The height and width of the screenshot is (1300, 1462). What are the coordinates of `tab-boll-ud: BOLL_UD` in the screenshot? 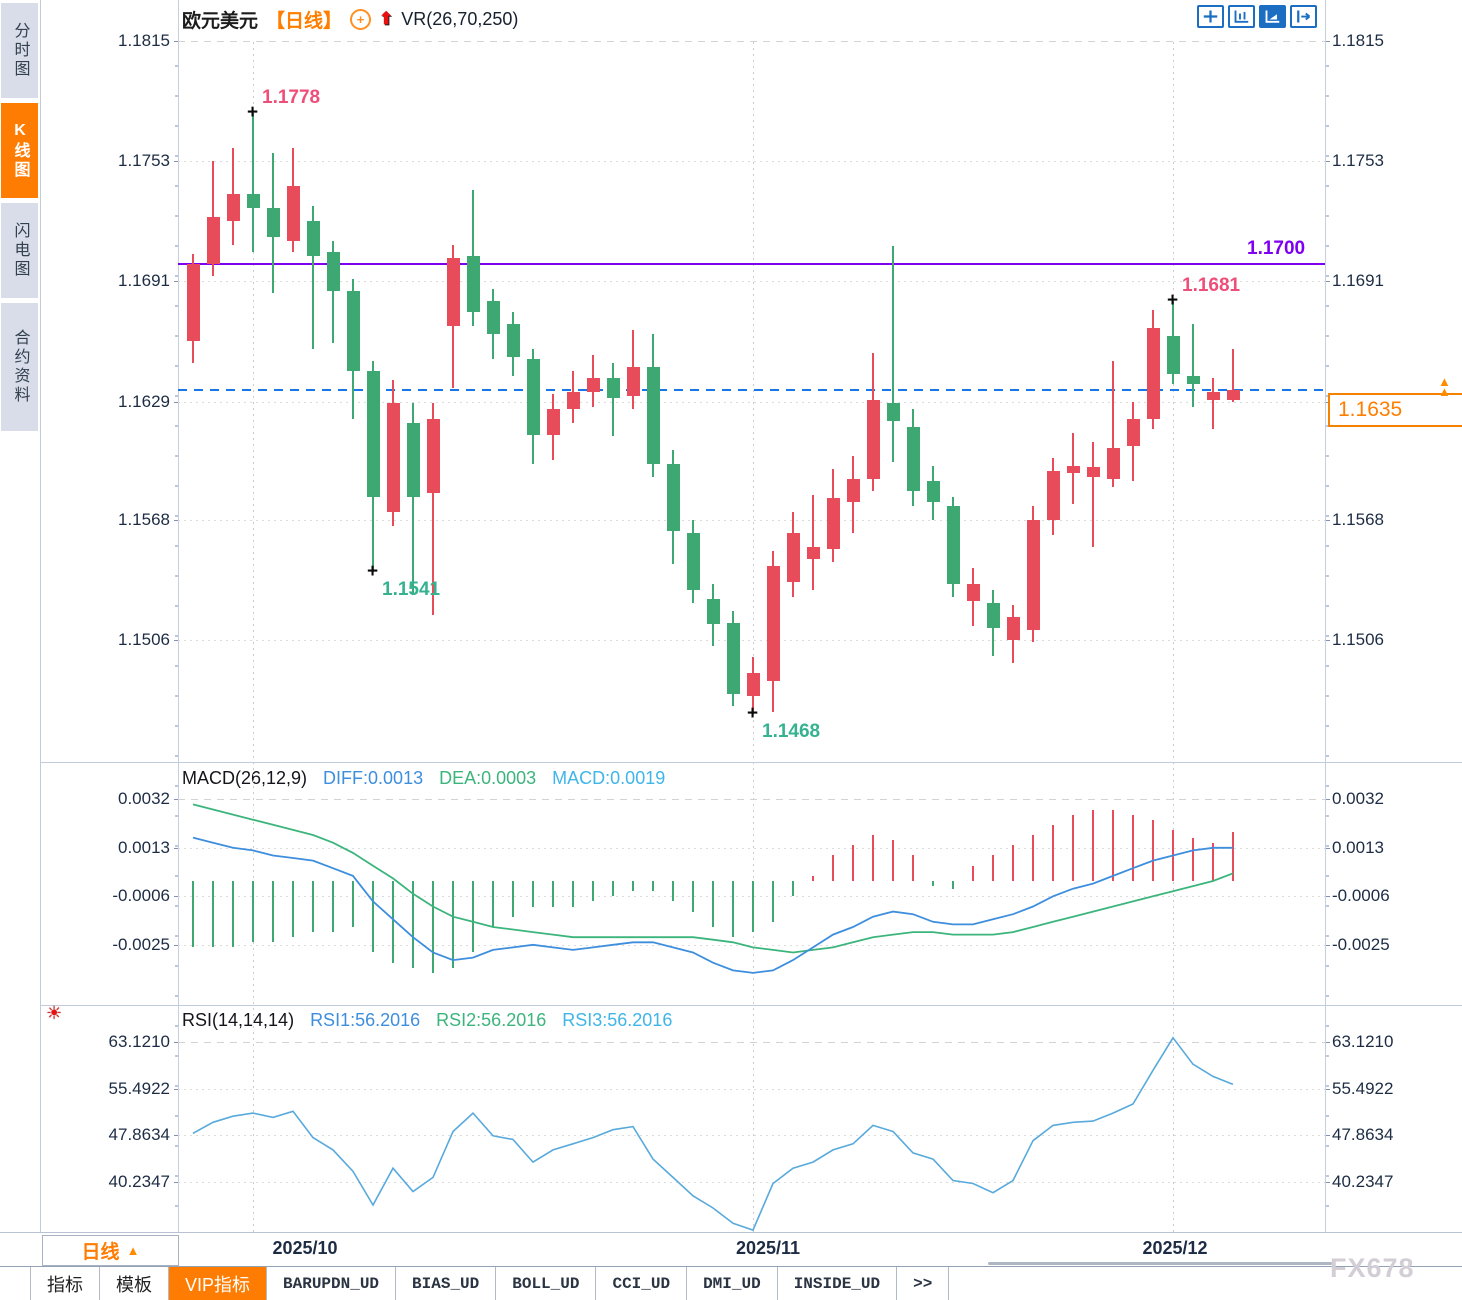 It's located at (546, 1283).